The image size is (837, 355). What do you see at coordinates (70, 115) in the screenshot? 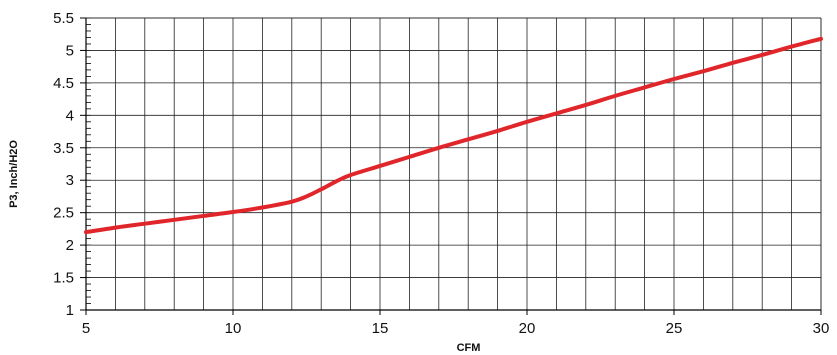
I see `y-tick-label: 4` at bounding box center [70, 115].